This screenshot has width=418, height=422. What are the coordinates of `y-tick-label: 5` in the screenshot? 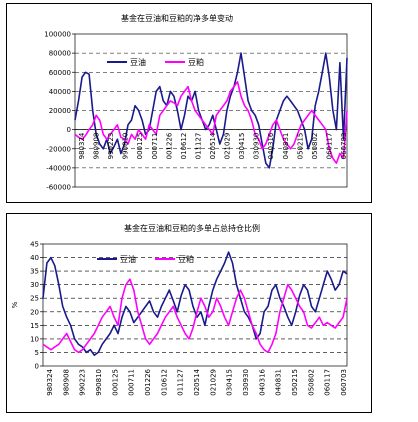 It's located at (37, 353).